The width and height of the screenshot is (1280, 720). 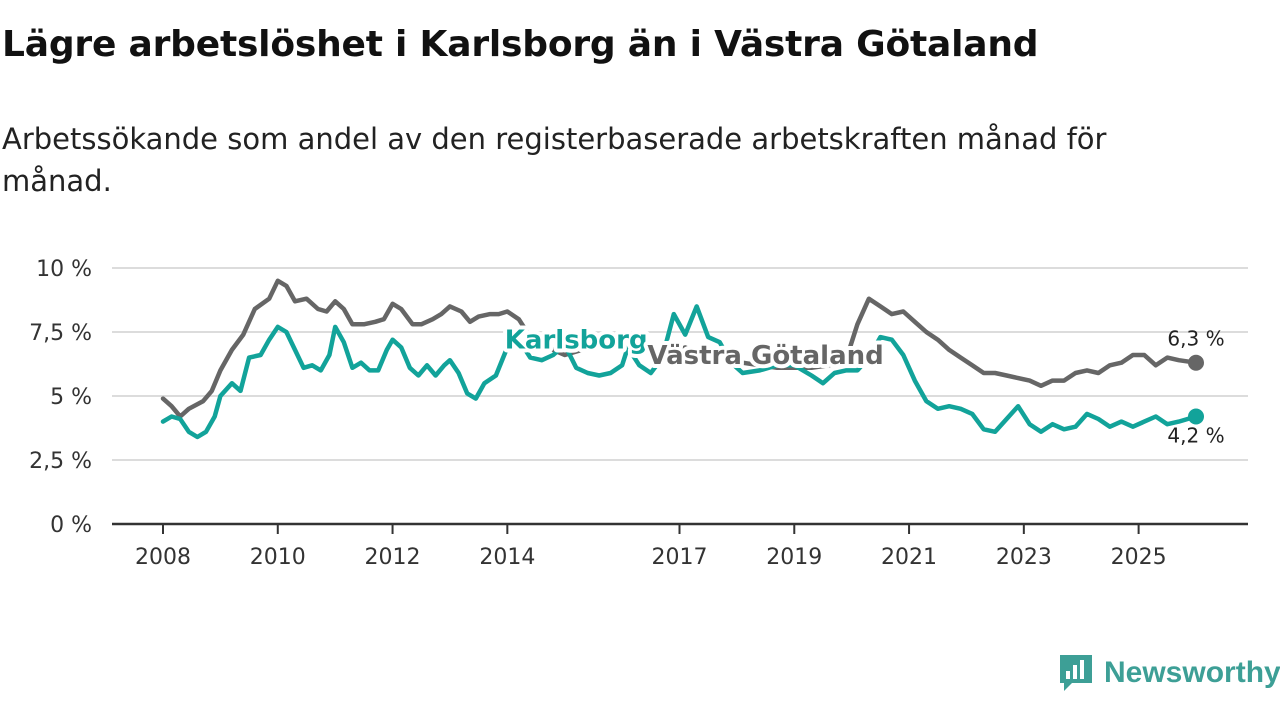 What do you see at coordinates (1196, 416) in the screenshot?
I see `endpoint-dot-karlsborg` at bounding box center [1196, 416].